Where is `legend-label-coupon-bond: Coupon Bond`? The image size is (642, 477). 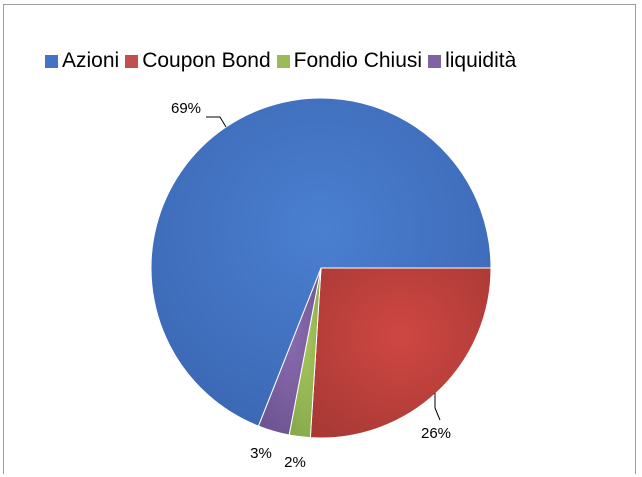
legend-label-coupon-bond: Coupon Bond is located at coordinates (206, 60).